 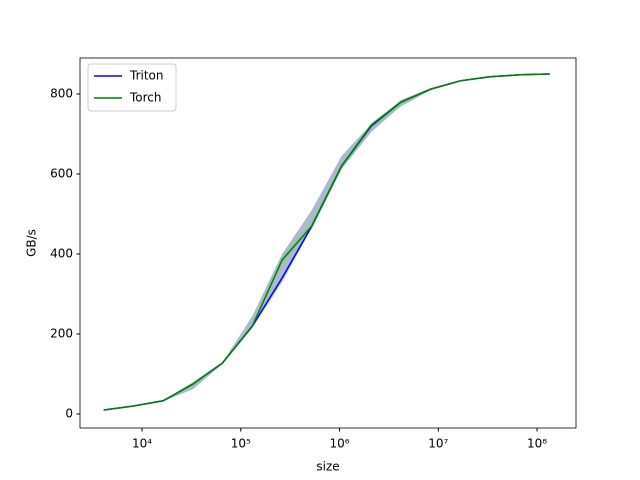 I want to click on x-tick-label: 10⁶, so click(x=339, y=444).